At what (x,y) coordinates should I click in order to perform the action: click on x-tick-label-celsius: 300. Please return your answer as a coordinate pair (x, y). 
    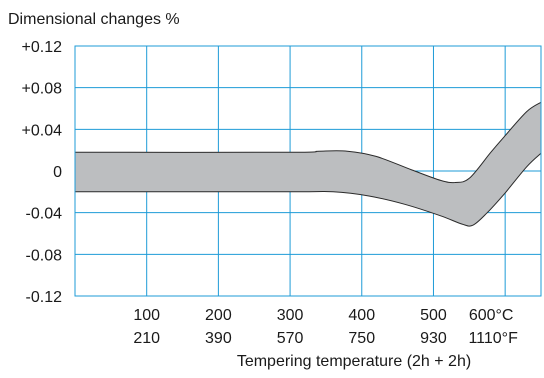
    Looking at the image, I should click on (290, 315).